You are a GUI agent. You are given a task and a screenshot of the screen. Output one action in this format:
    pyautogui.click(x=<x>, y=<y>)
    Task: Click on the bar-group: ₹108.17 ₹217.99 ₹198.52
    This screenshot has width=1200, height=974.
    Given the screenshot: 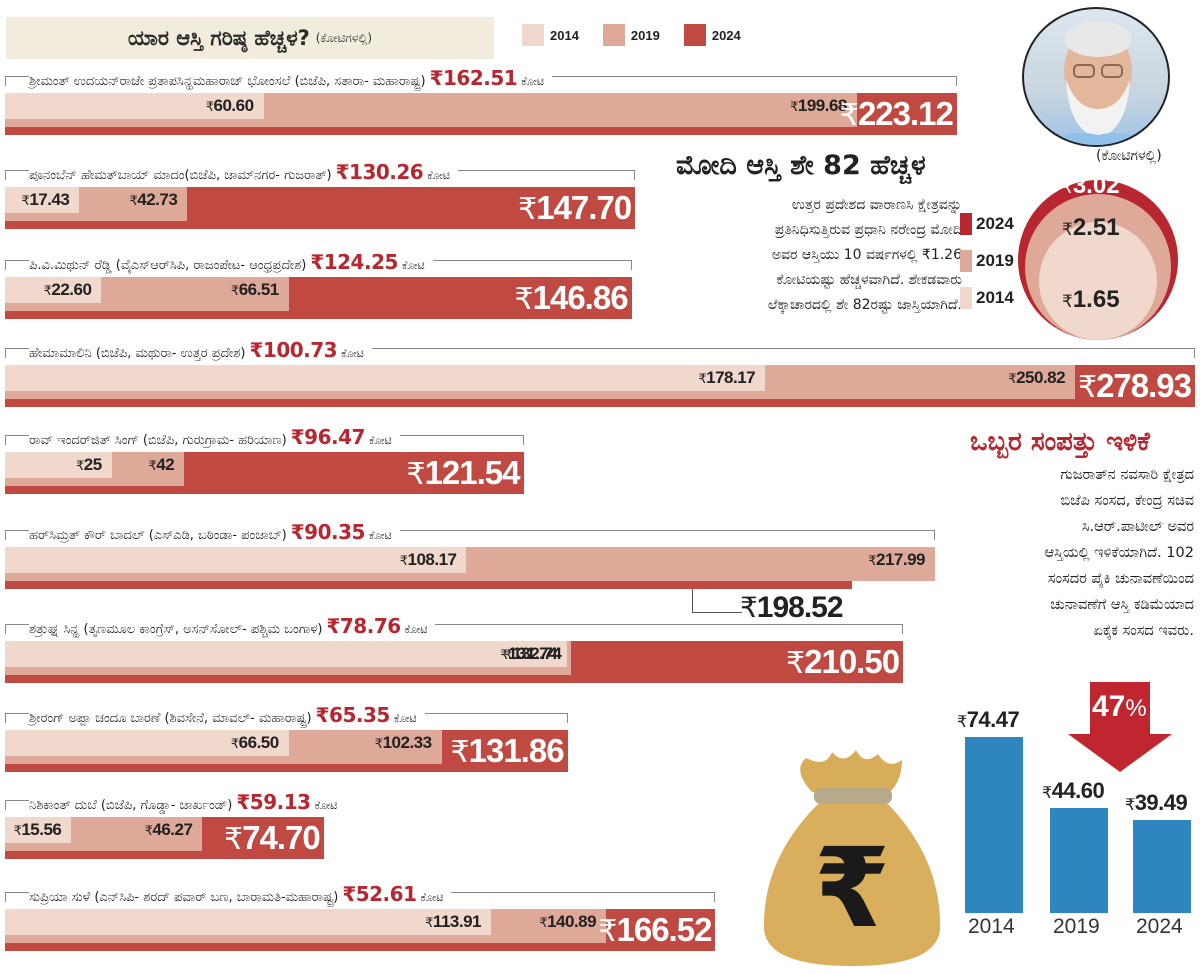 What is the action you would take?
    pyautogui.click(x=470, y=585)
    